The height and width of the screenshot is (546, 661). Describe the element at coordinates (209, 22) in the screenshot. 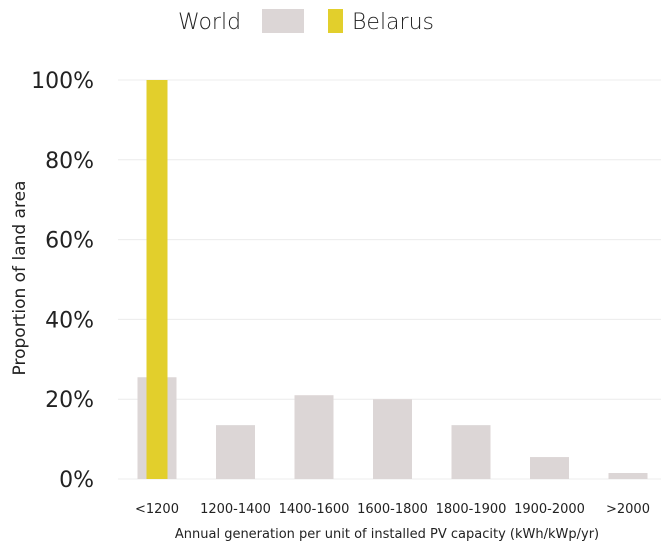

I see `legend-label-world: World` at that location.